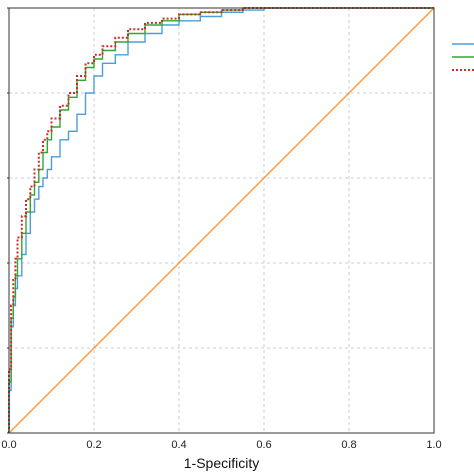 This screenshot has width=474, height=474. Describe the element at coordinates (8, 445) in the screenshot. I see `x-tick-label: 0.0` at that location.